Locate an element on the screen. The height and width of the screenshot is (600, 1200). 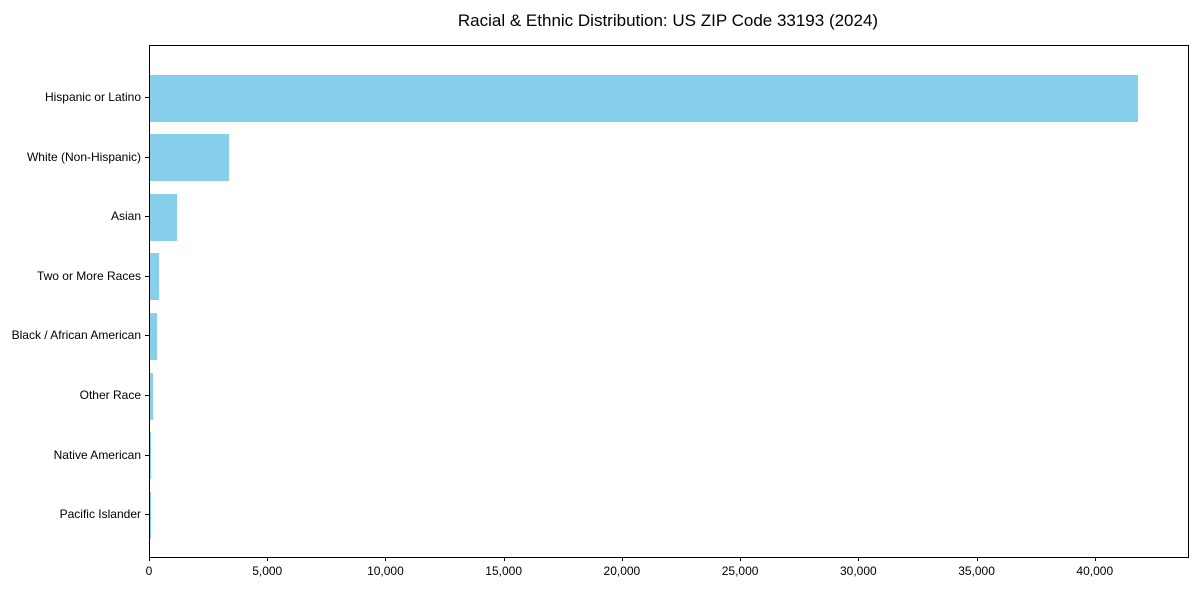
bar-two-or-more-races is located at coordinates (155, 277).